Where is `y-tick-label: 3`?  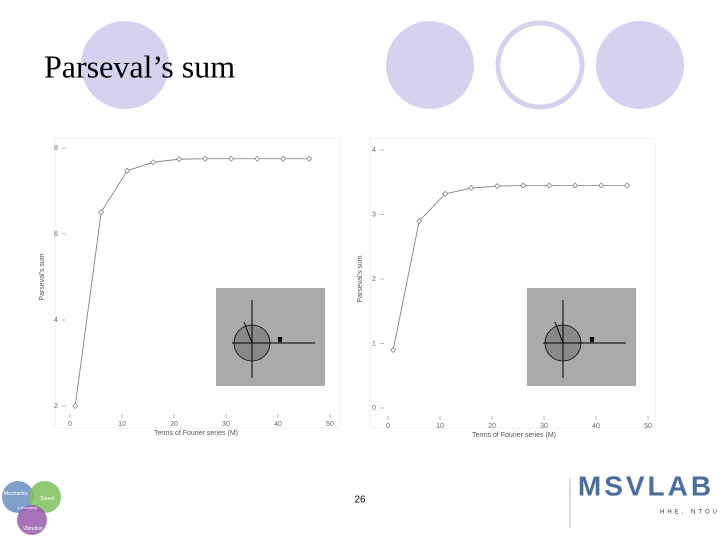 y-tick-label: 3 is located at coordinates (374, 214).